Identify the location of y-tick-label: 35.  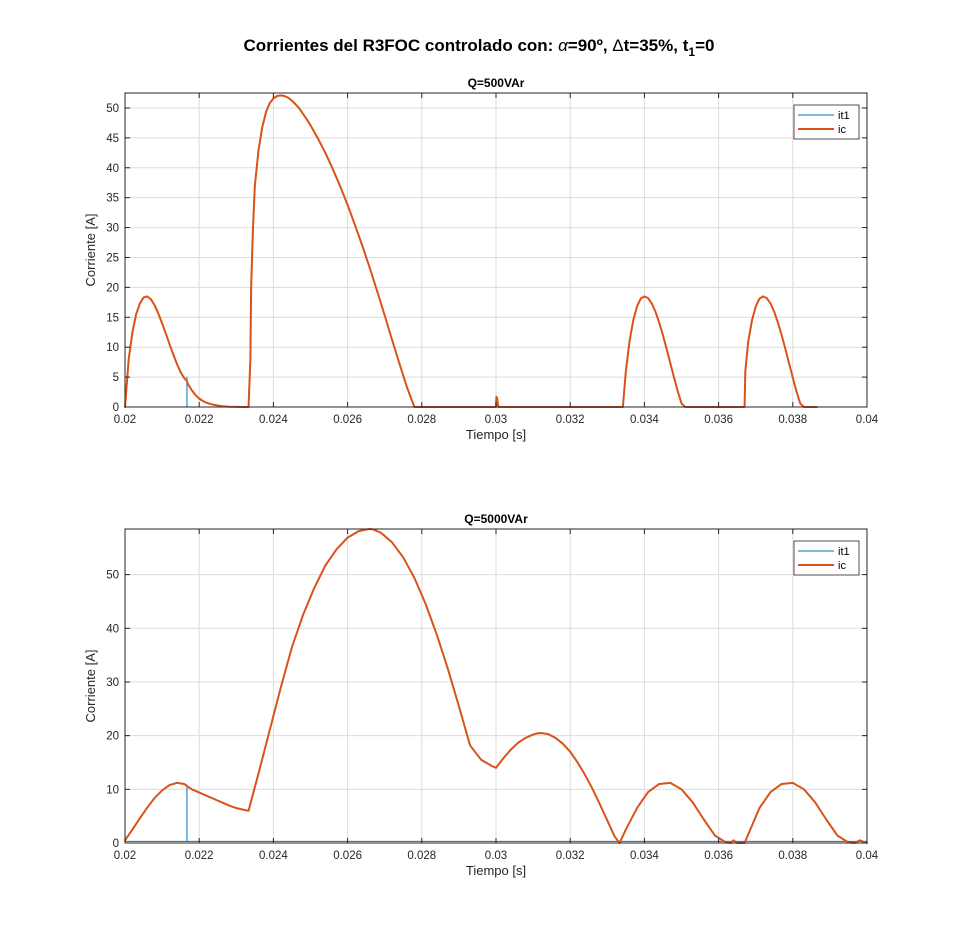
(112, 199).